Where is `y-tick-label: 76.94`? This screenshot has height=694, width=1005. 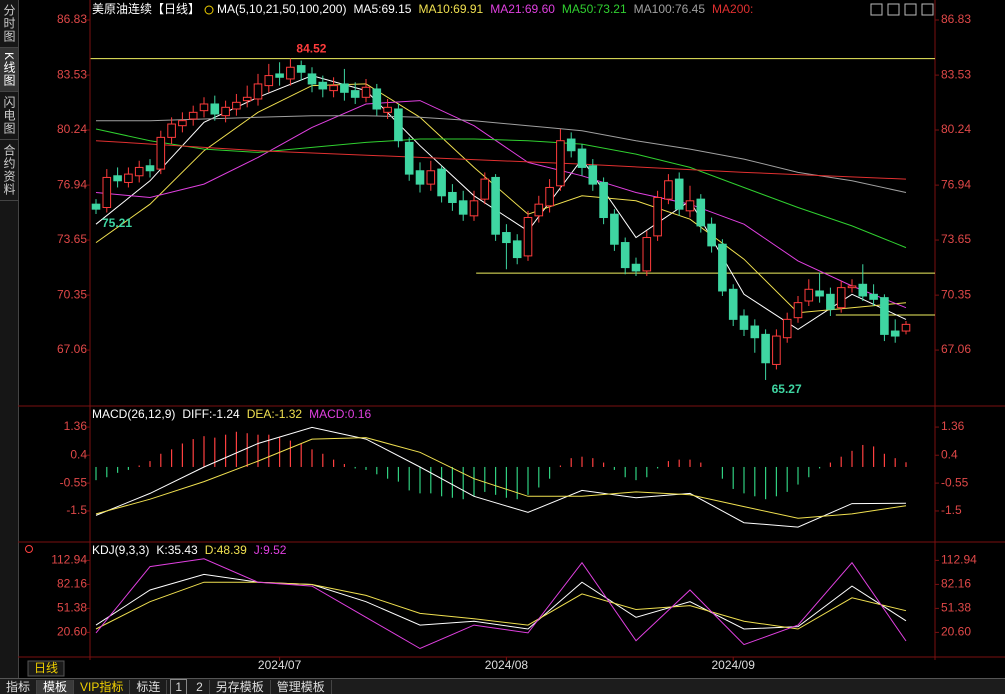 y-tick-label: 76.94 is located at coordinates (956, 184).